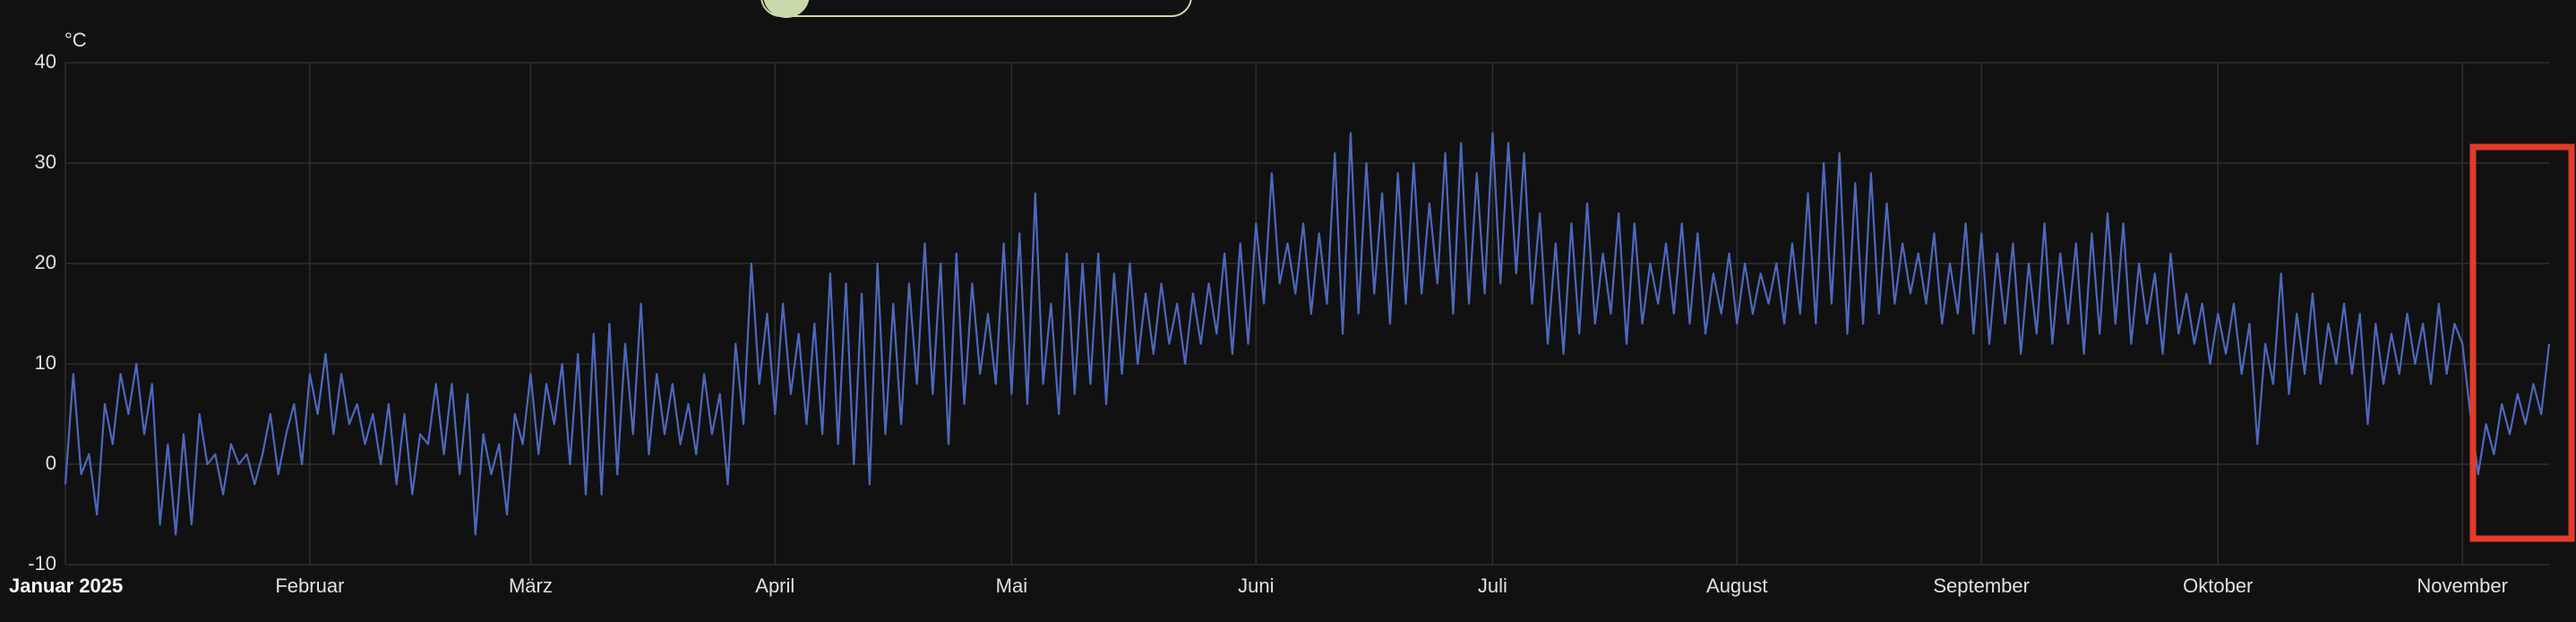  Describe the element at coordinates (1011, 585) in the screenshot. I see `x-tick-label: Mai` at that location.